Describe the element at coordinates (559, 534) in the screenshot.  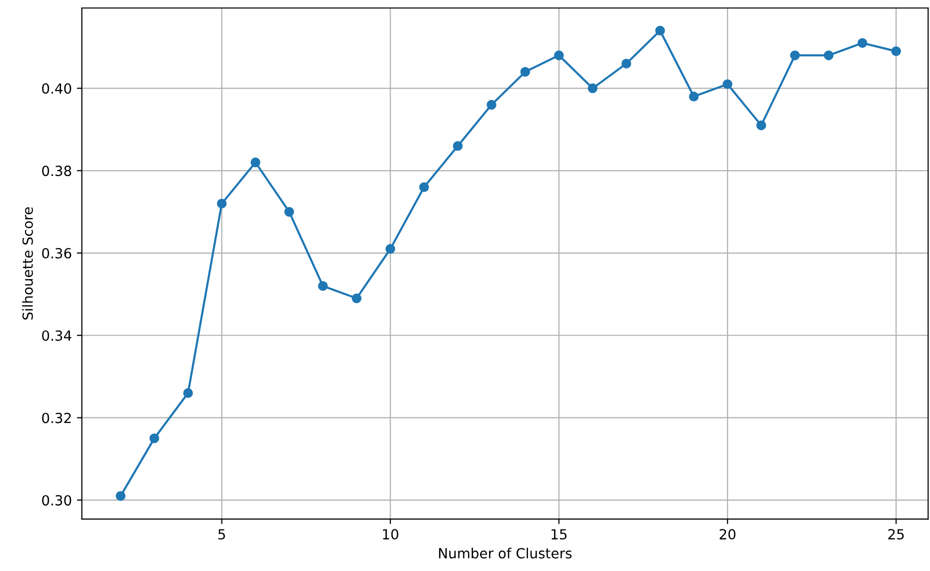
I see `x-tick-label: 15` at that location.